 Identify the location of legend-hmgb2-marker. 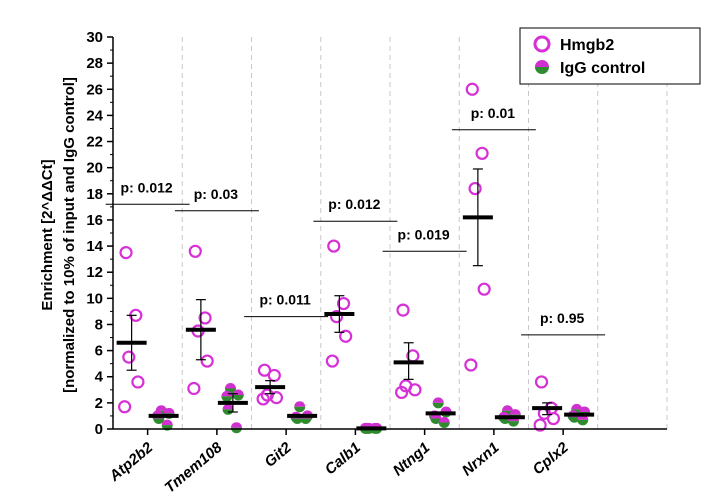
(542, 44).